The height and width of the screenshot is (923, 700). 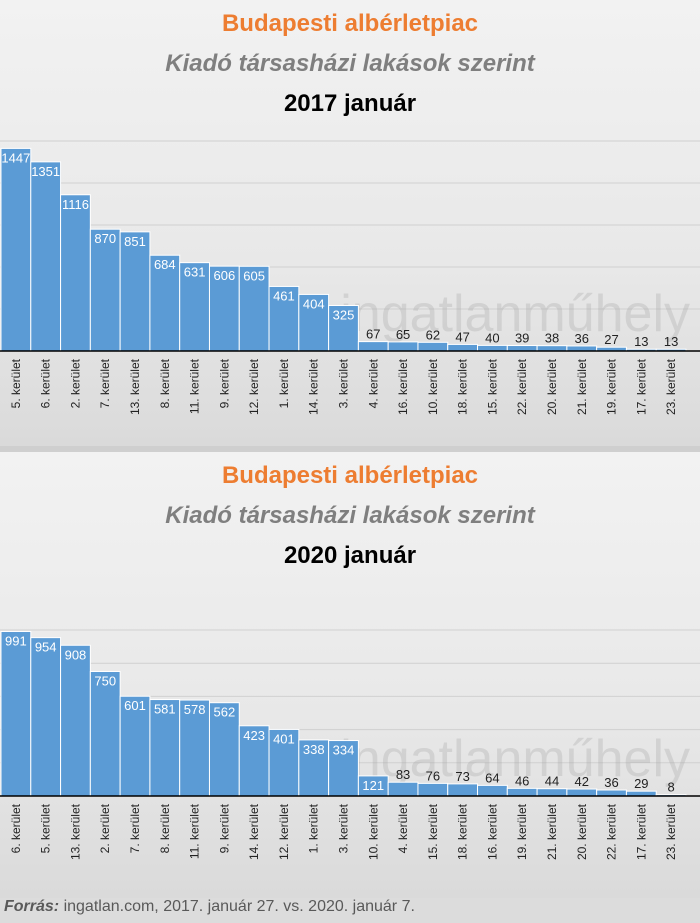 I want to click on chart-period: 2020 január, so click(x=350, y=555).